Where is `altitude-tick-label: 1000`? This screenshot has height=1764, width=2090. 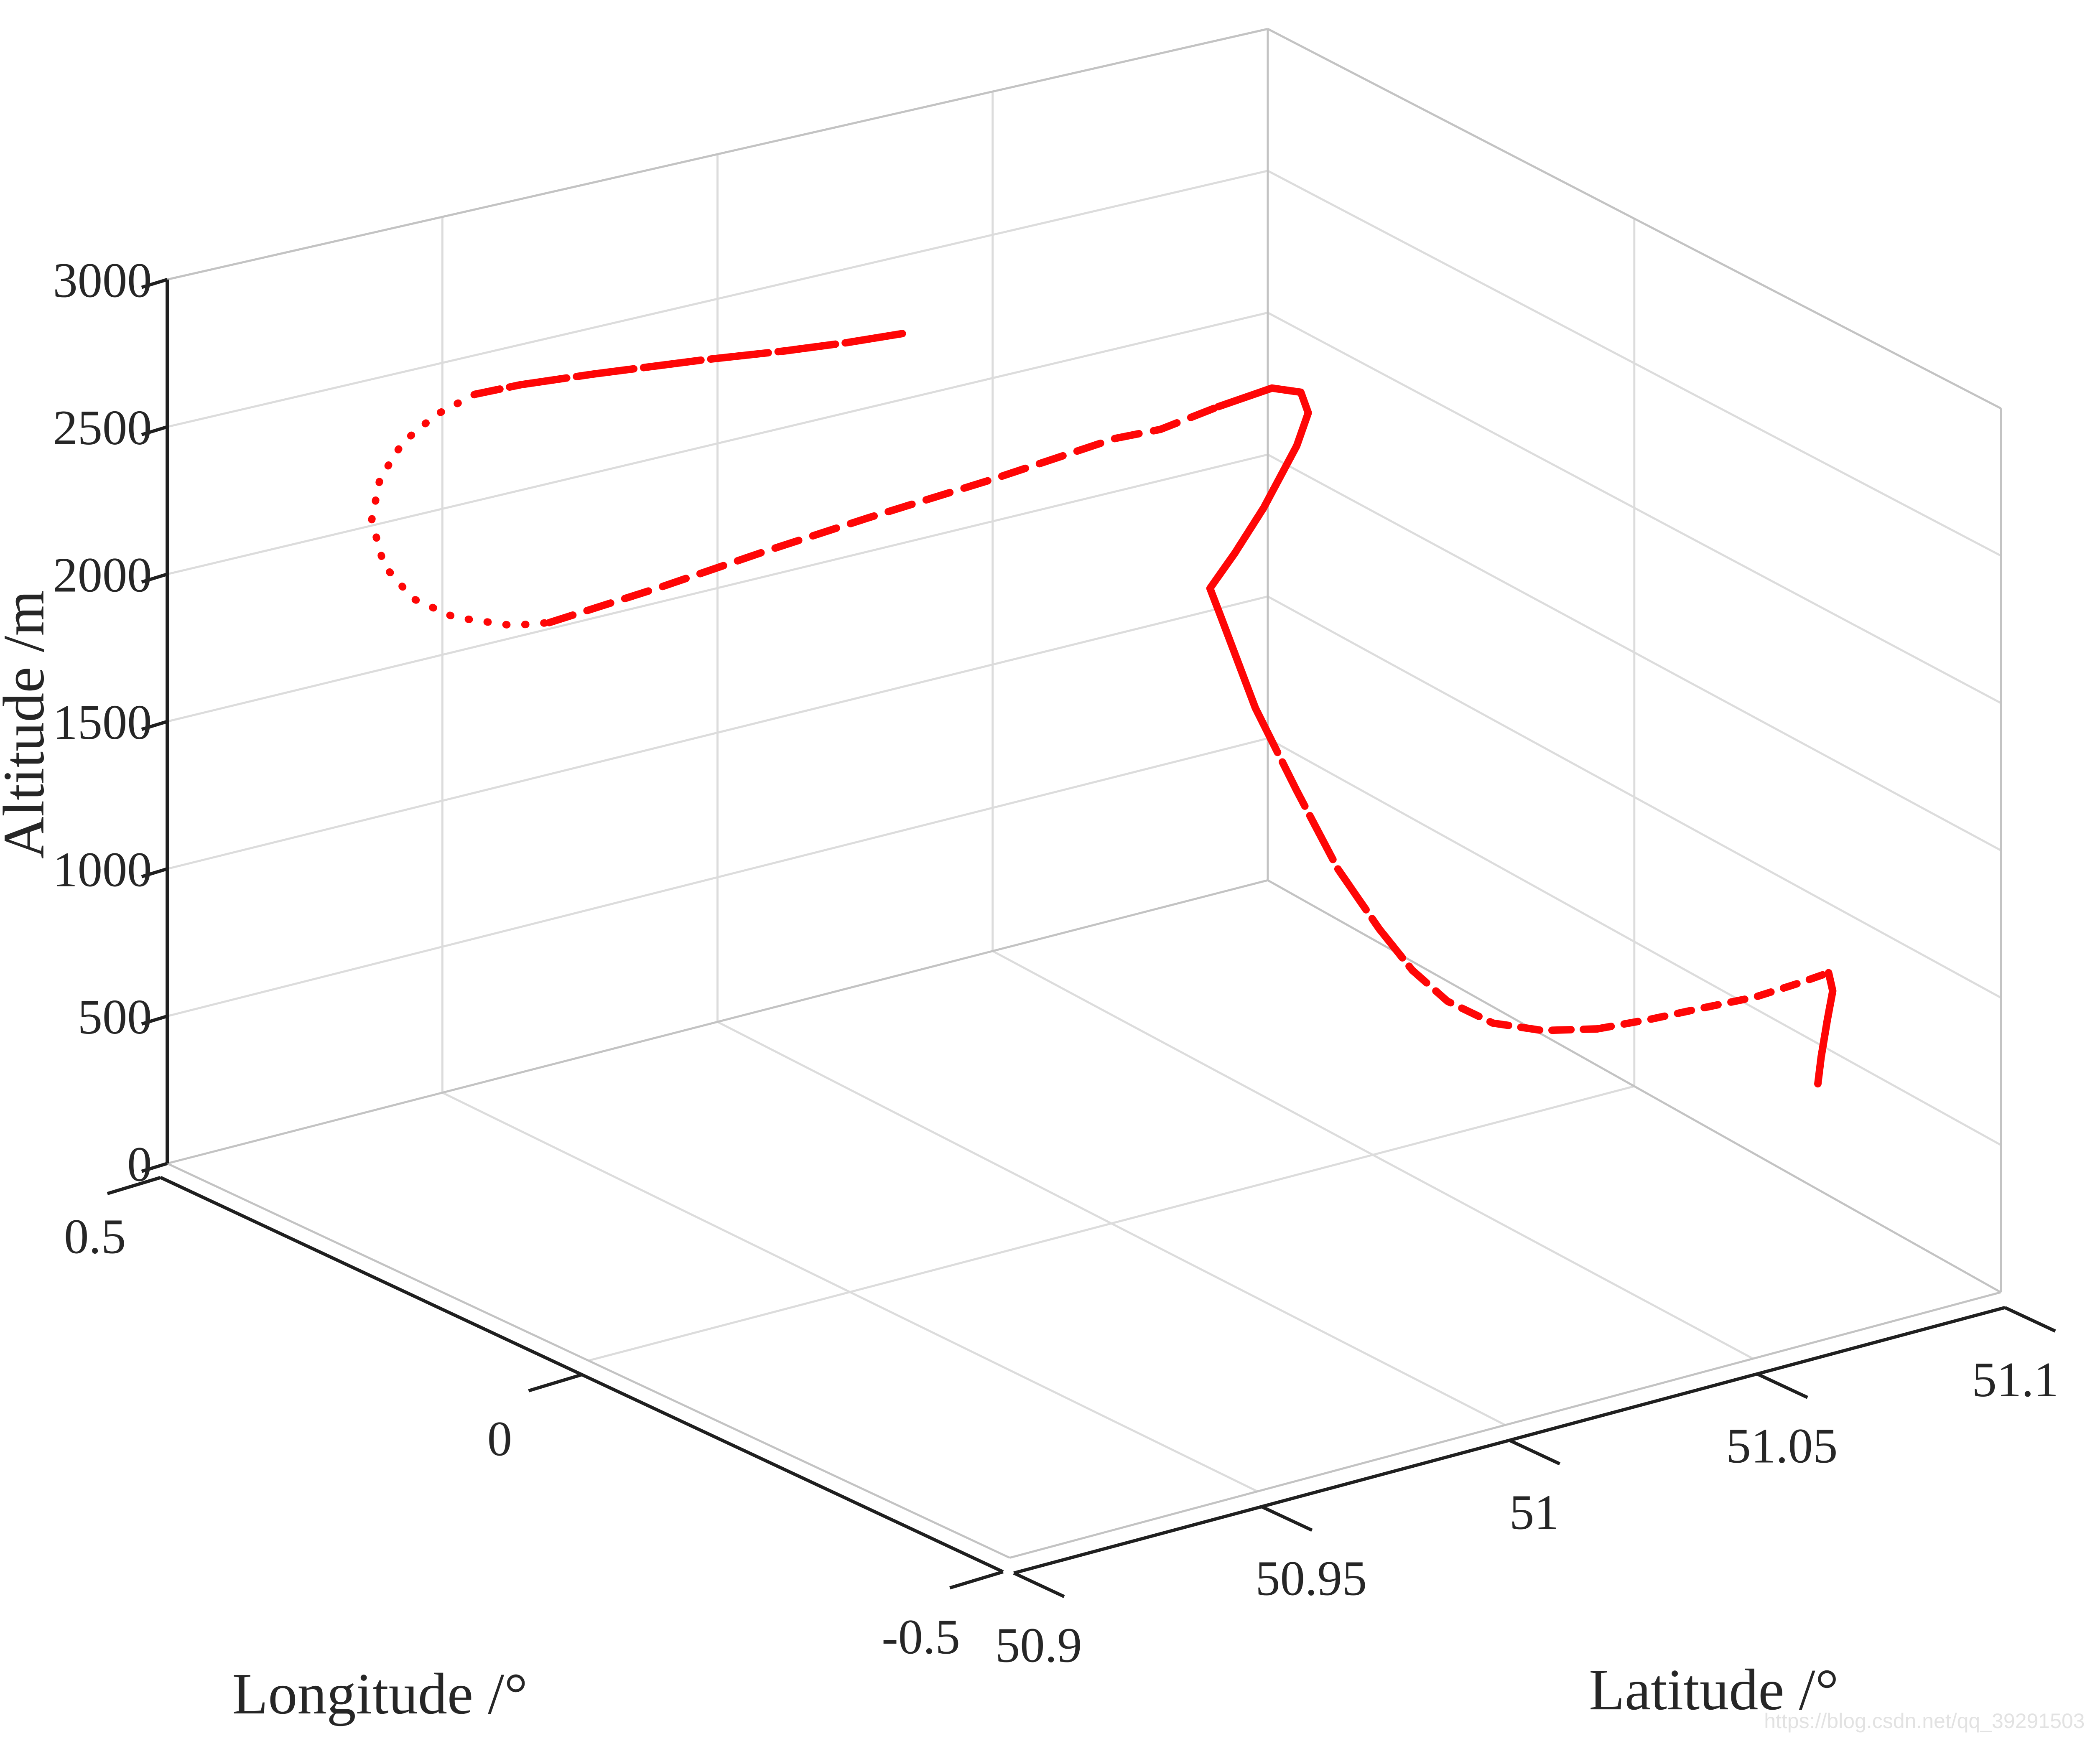
altitude-tick-label: 1000 is located at coordinates (102, 869).